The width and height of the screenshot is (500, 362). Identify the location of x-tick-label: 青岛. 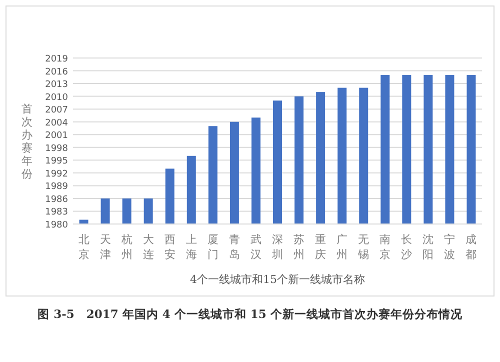
(234, 247).